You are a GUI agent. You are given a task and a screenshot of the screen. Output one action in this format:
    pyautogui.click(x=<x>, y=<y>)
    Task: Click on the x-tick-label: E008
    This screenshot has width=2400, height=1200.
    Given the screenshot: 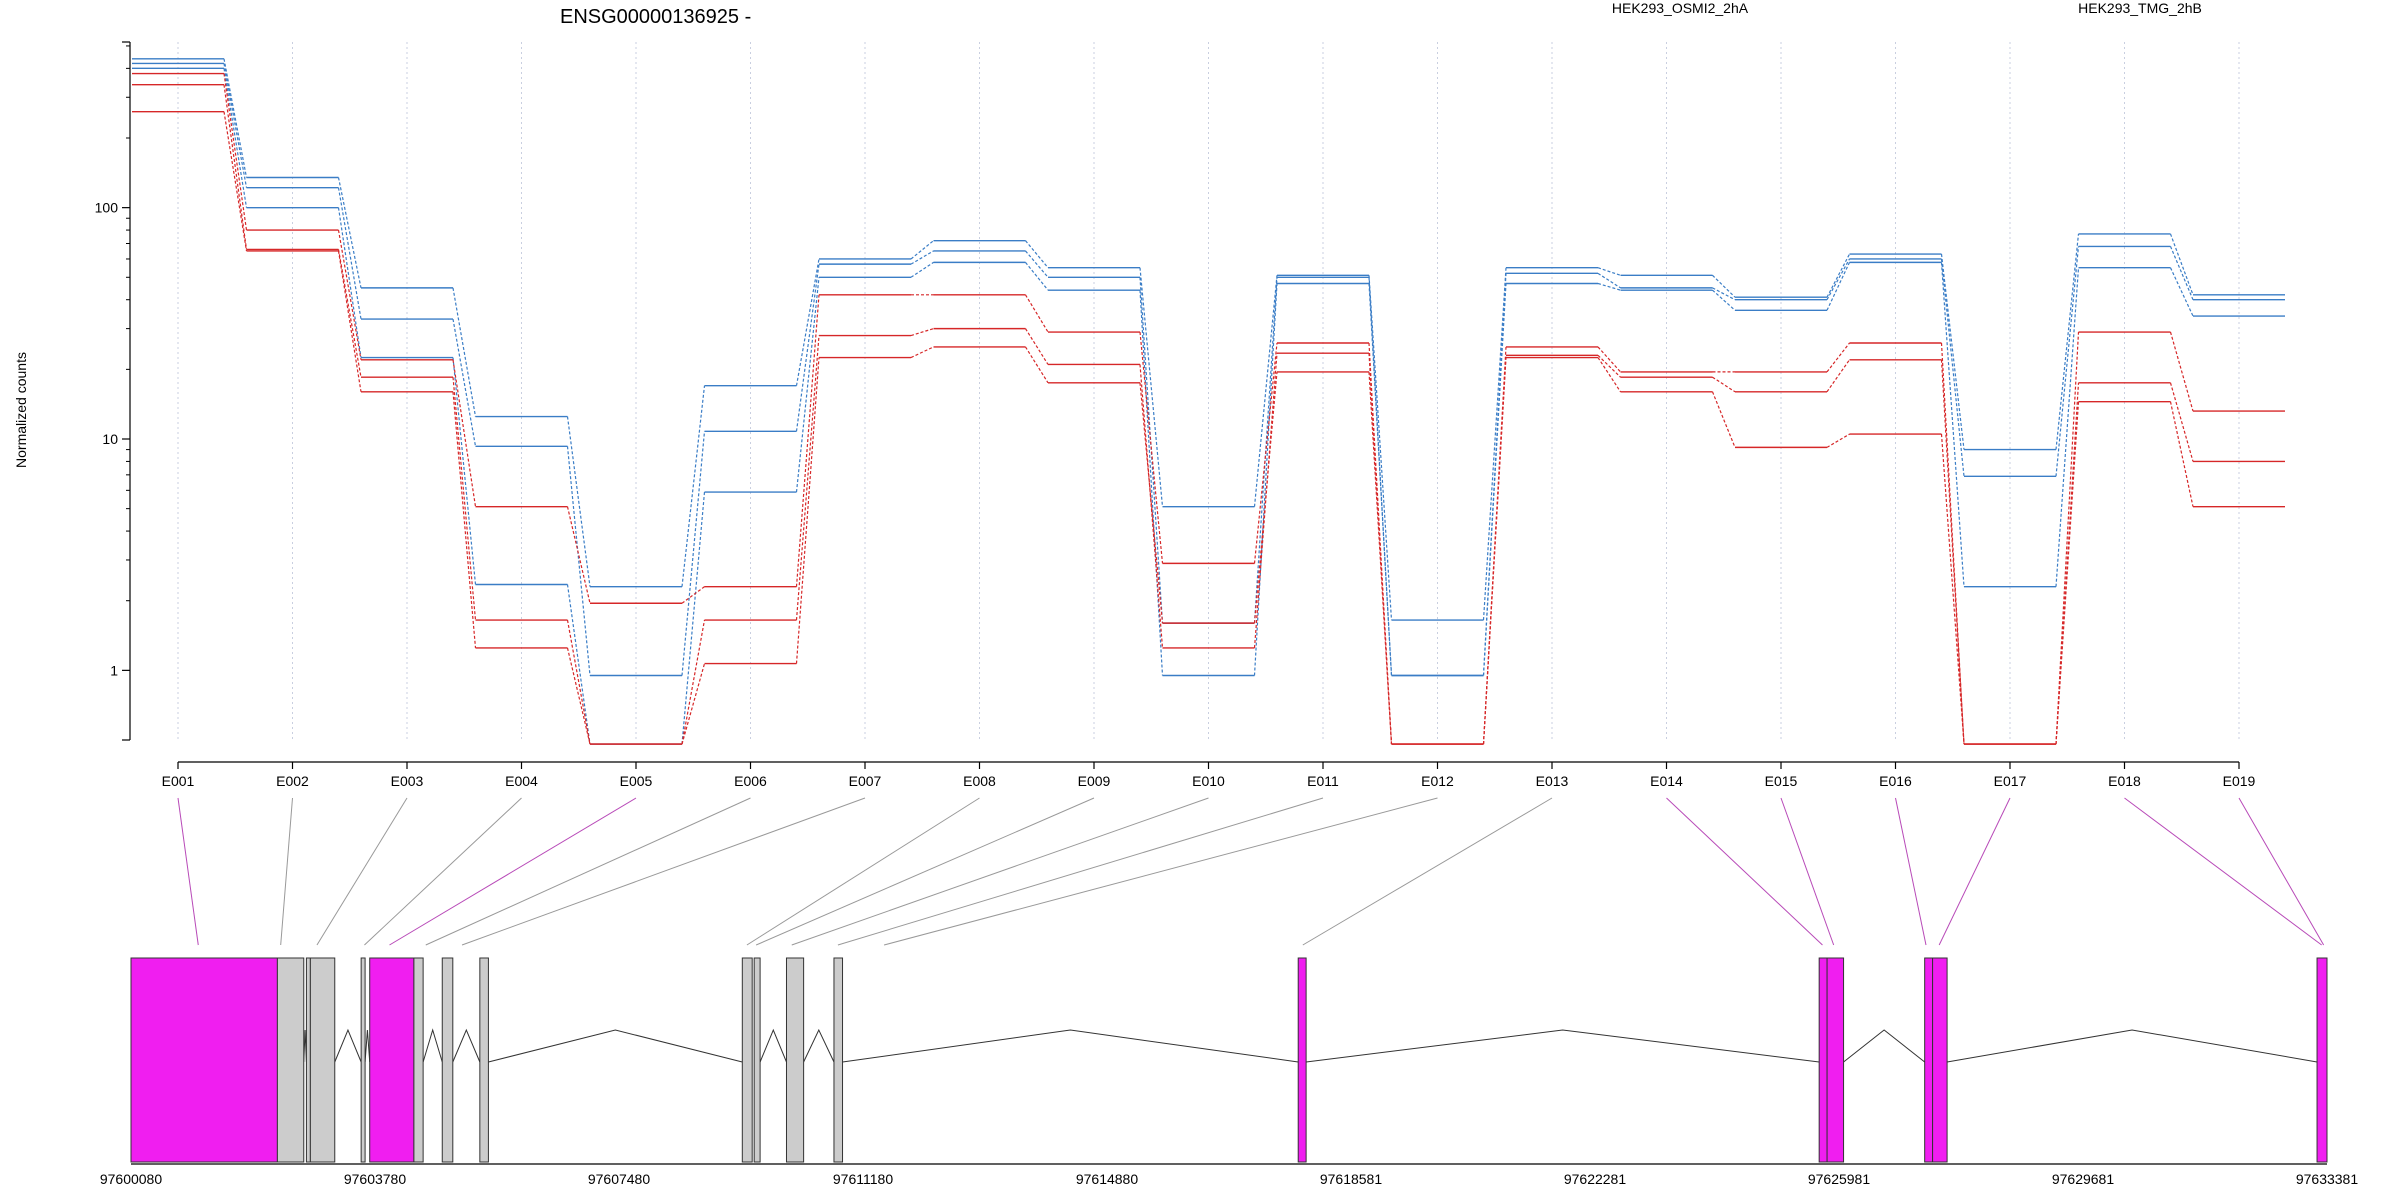 What is the action you would take?
    pyautogui.click(x=979, y=781)
    